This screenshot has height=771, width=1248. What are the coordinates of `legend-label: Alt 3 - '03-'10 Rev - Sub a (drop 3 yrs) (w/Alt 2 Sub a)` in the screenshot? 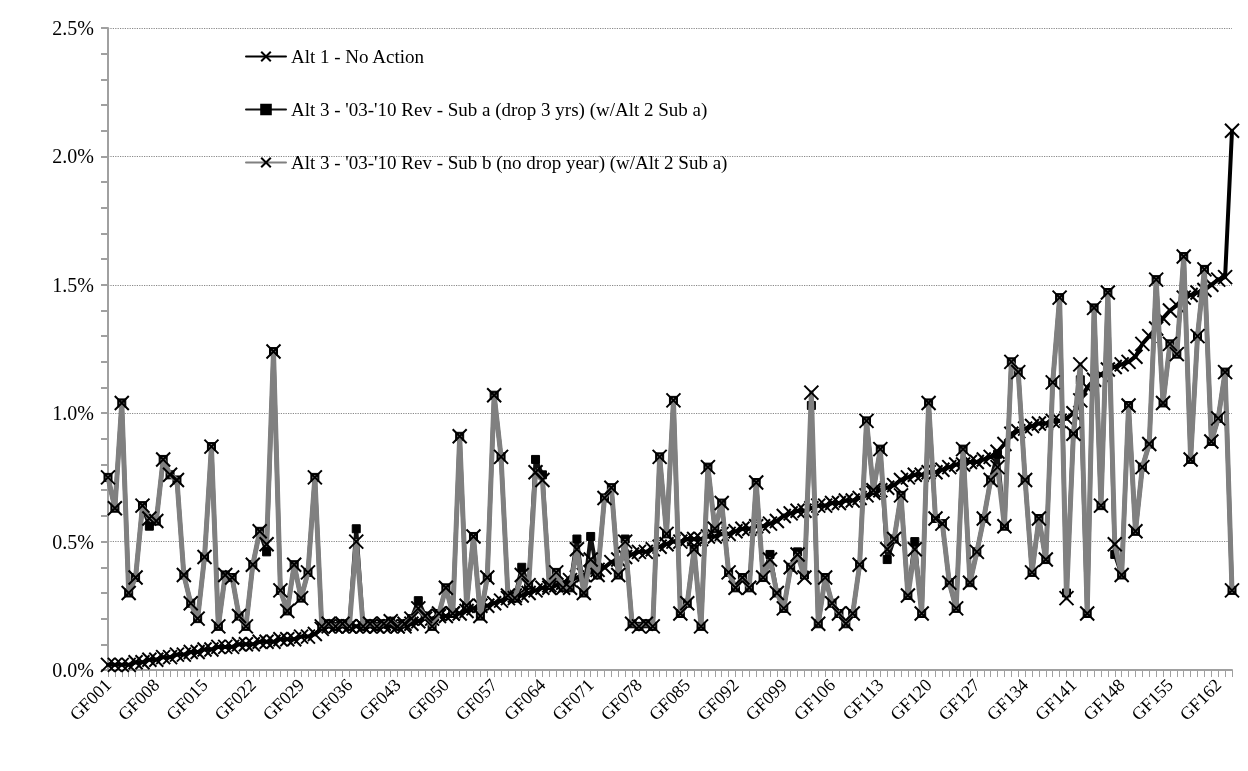 It's located at (499, 110).